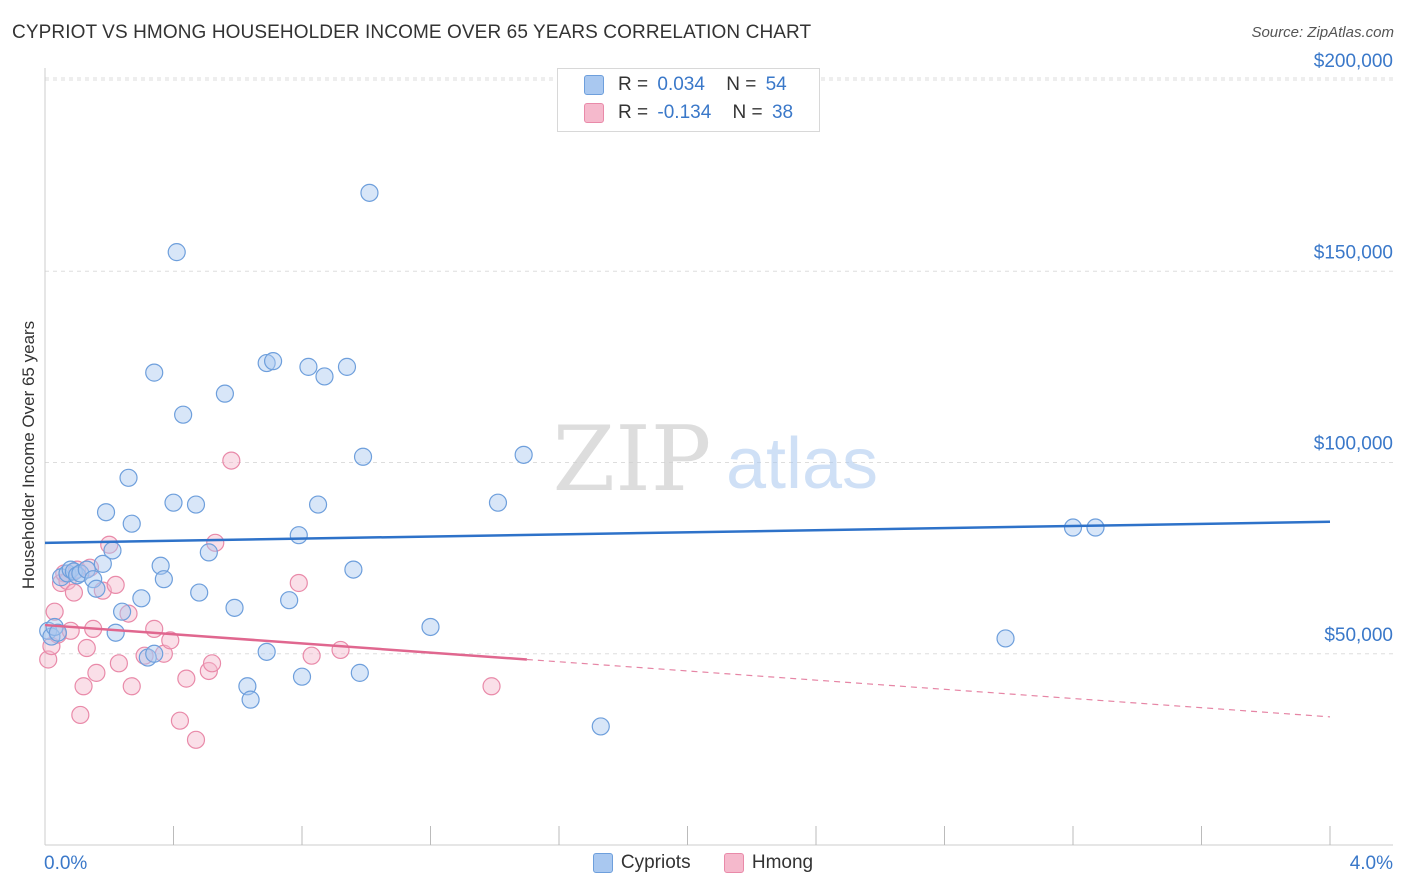 This screenshot has height=892, width=1406. I want to click on y-tick-label: $150,000, so click(1353, 252).